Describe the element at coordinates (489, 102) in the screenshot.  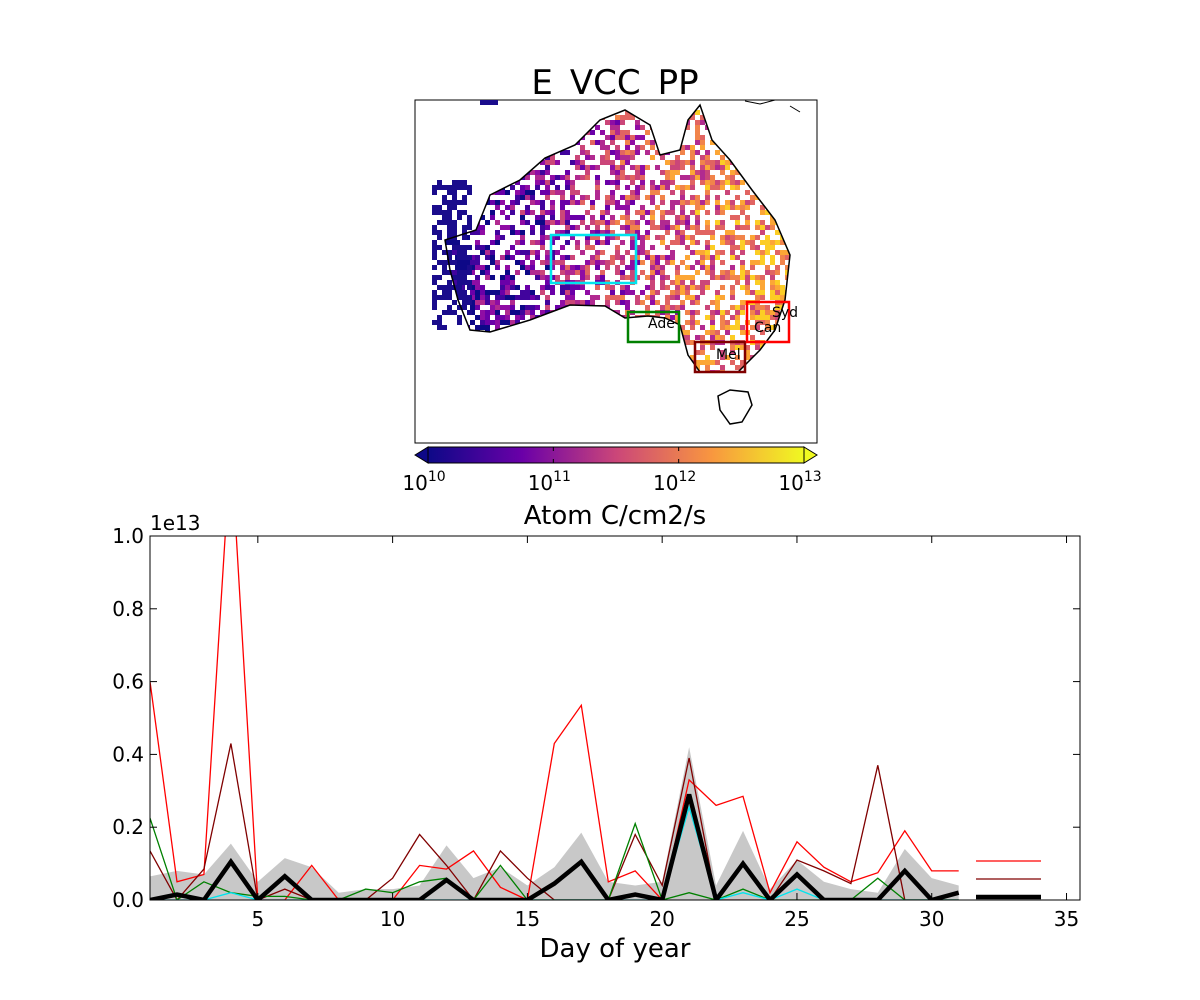
I see `edge-cells` at that location.